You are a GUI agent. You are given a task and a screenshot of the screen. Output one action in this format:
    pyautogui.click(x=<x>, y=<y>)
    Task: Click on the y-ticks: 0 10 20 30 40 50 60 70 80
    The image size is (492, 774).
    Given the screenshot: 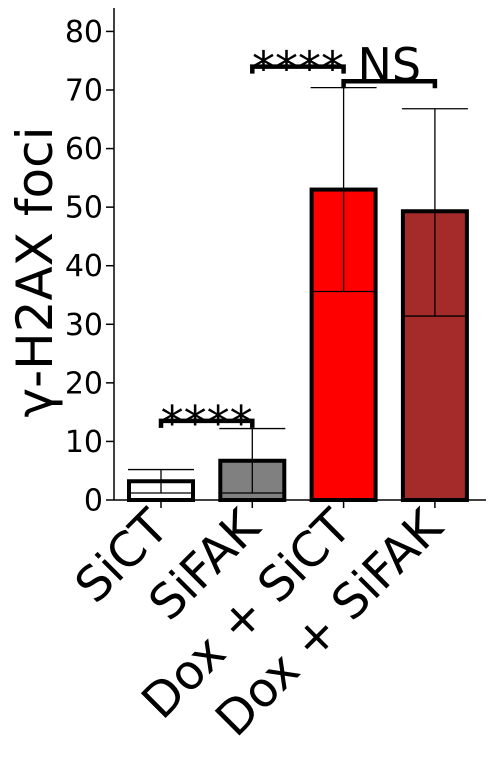 What is the action you would take?
    pyautogui.click(x=89, y=267)
    